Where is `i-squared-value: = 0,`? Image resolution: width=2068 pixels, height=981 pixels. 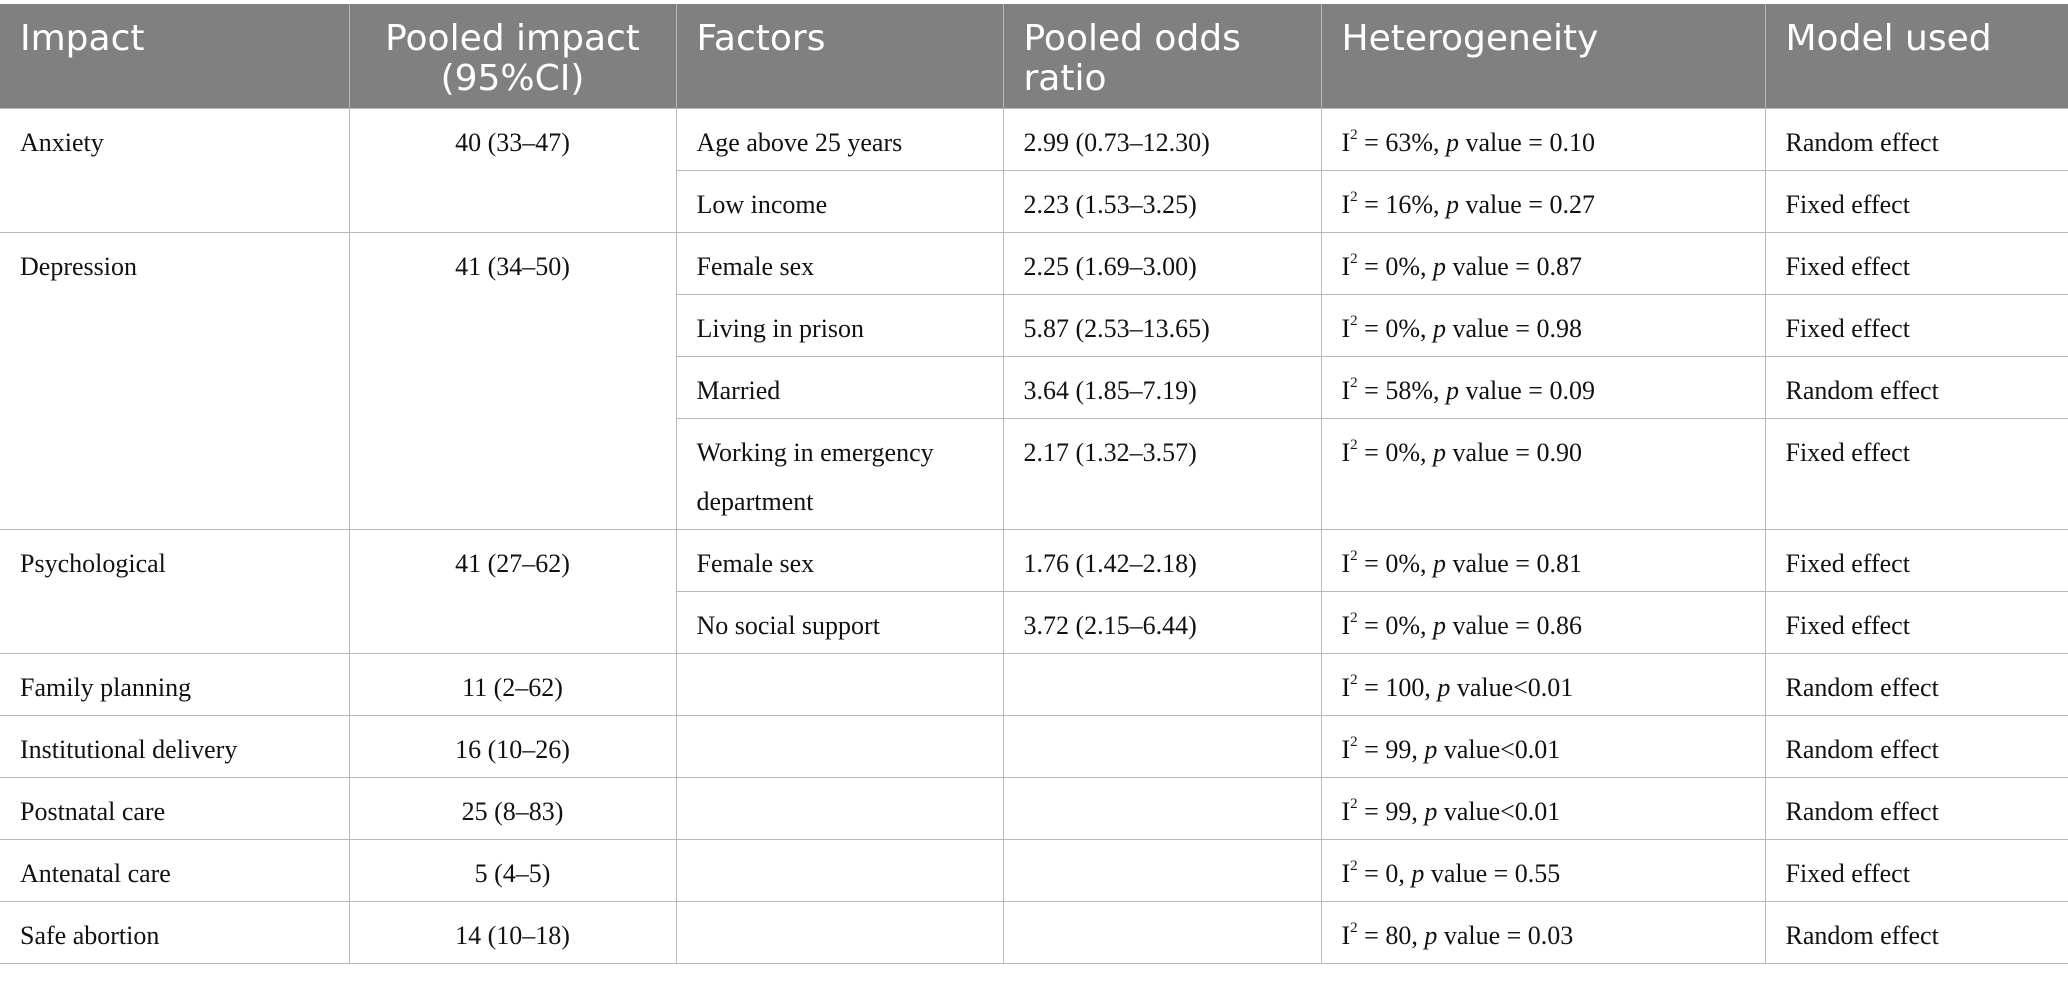 i-squared-value: = 0, is located at coordinates (1384, 873).